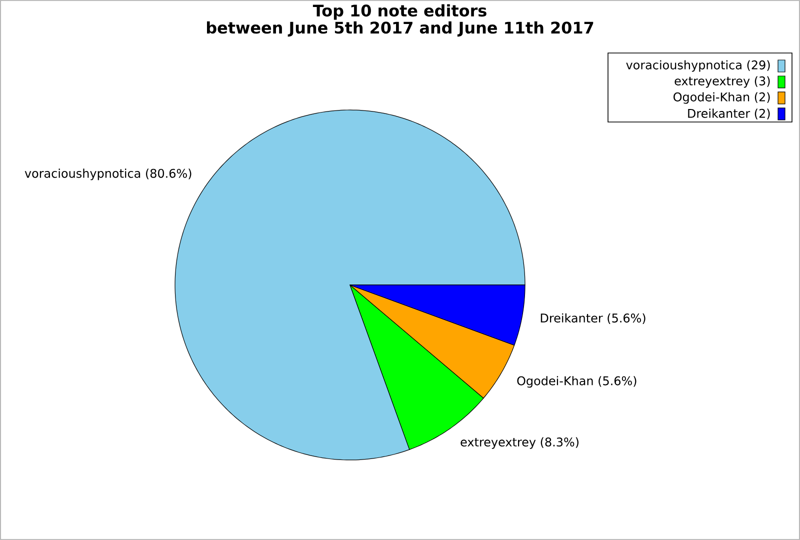  What do you see at coordinates (729, 114) in the screenshot?
I see `legend-label: Dreikanter (2)` at bounding box center [729, 114].